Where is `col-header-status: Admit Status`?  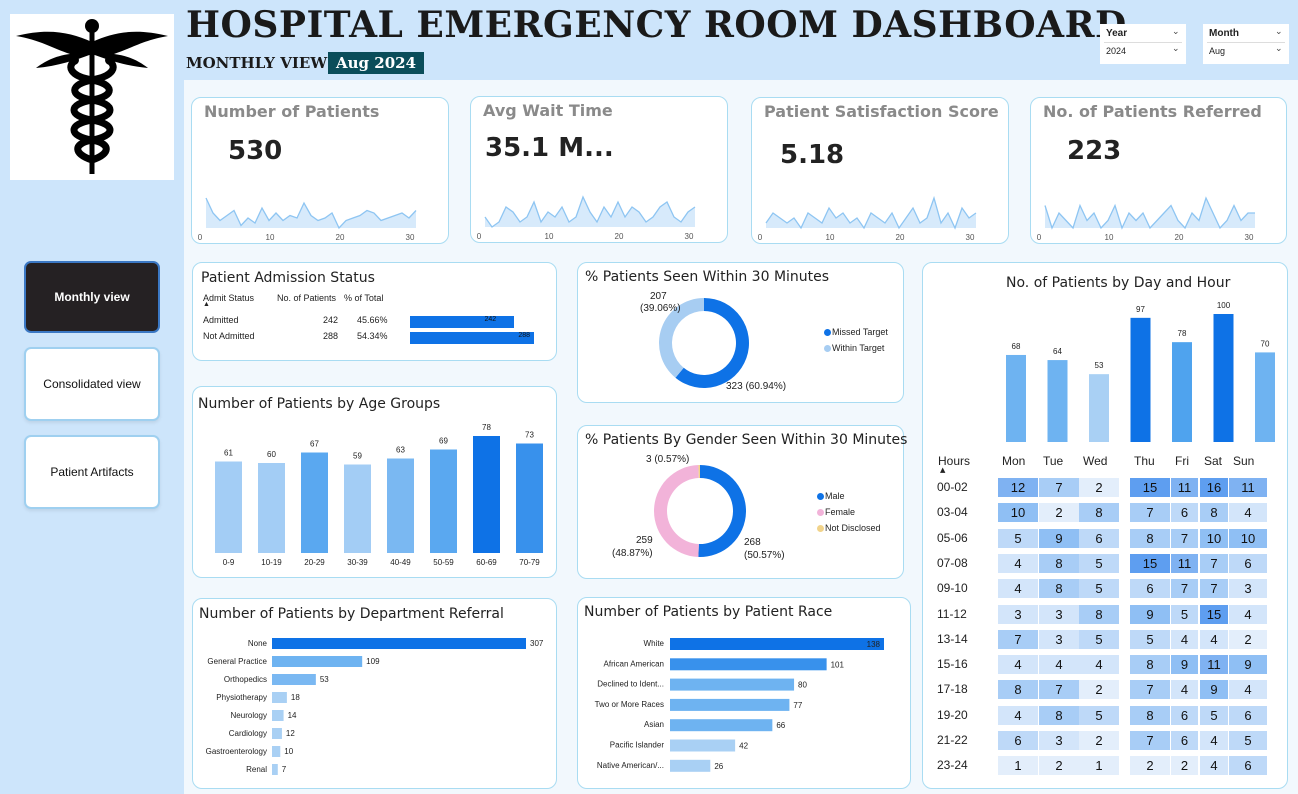 col-header-status: Admit Status is located at coordinates (229, 298).